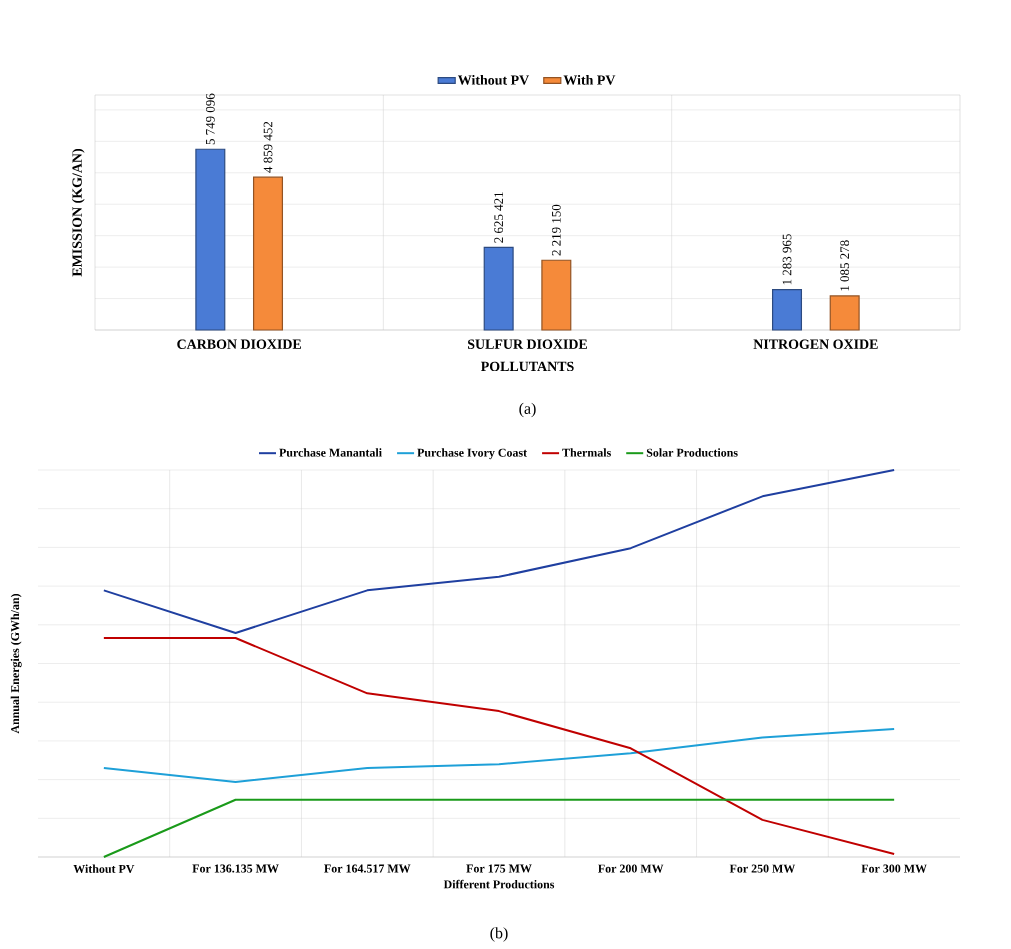  Describe the element at coordinates (527, 366) in the screenshot. I see `x-axis-title: POLLUTANTS` at that location.